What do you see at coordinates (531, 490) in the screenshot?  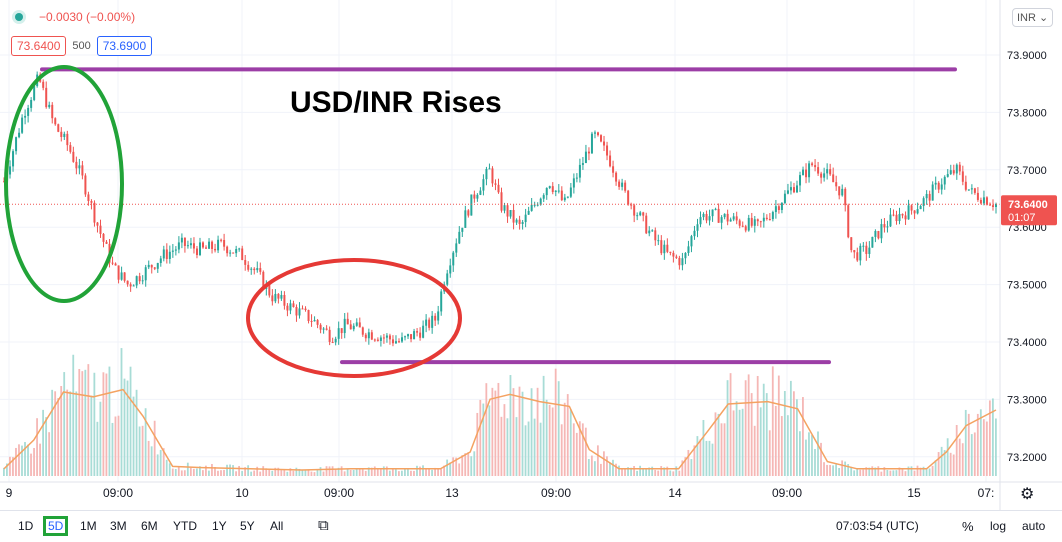 I see `time-axis: 9 09:00 10 09:00 13 09:00 14 09:00 15 07:` at bounding box center [531, 490].